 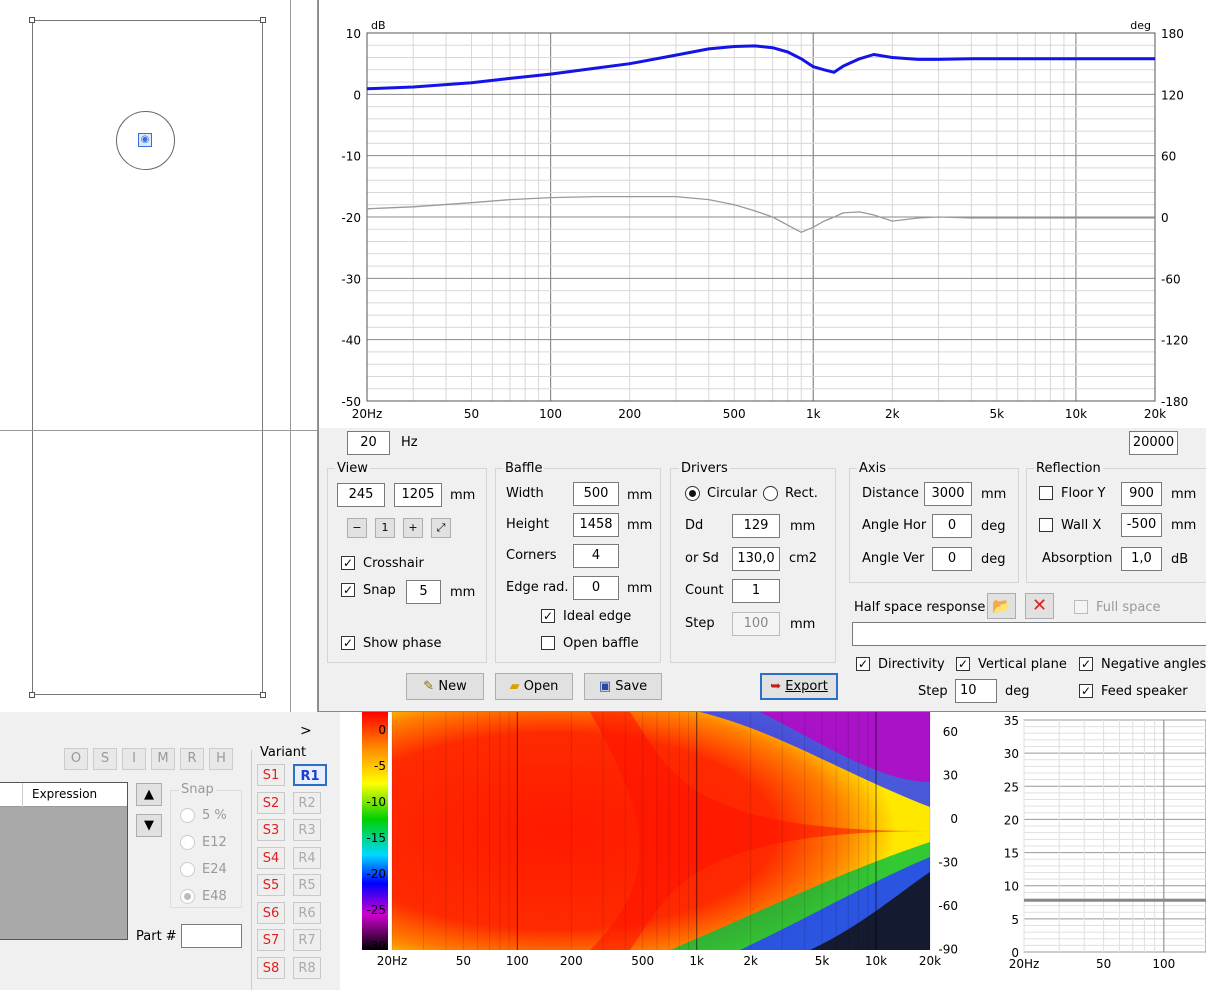 I want to click on new-button: ✎ New, so click(x=445, y=686).